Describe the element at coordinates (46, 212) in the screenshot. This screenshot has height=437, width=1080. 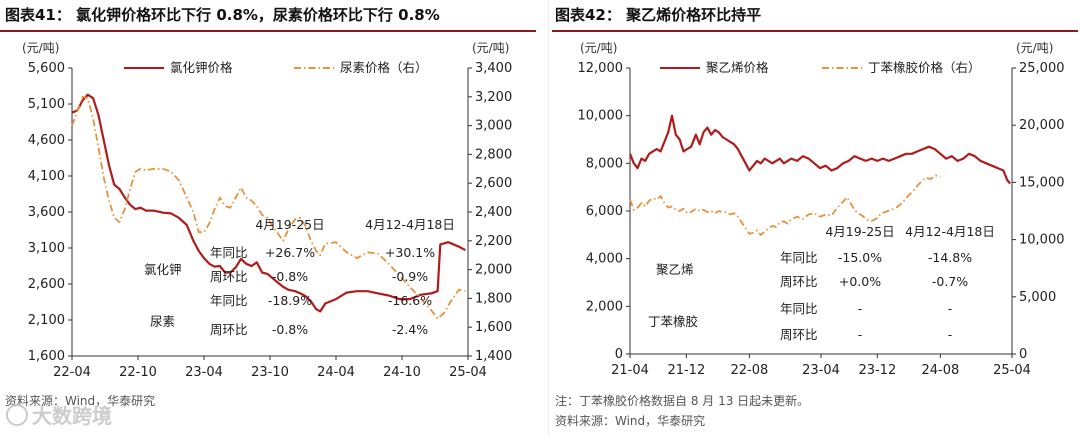
I see `left-y-left-tick-label: 3,600` at that location.